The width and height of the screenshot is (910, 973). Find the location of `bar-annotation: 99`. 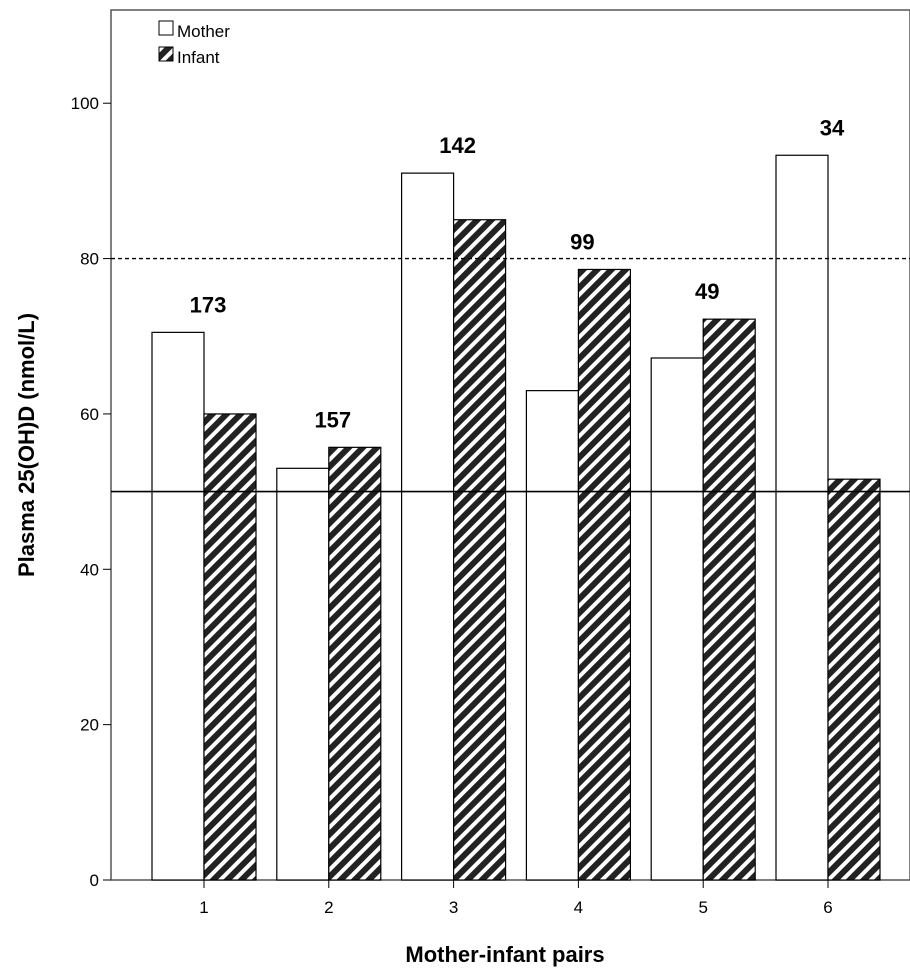

bar-annotation: 99 is located at coordinates (582, 241).